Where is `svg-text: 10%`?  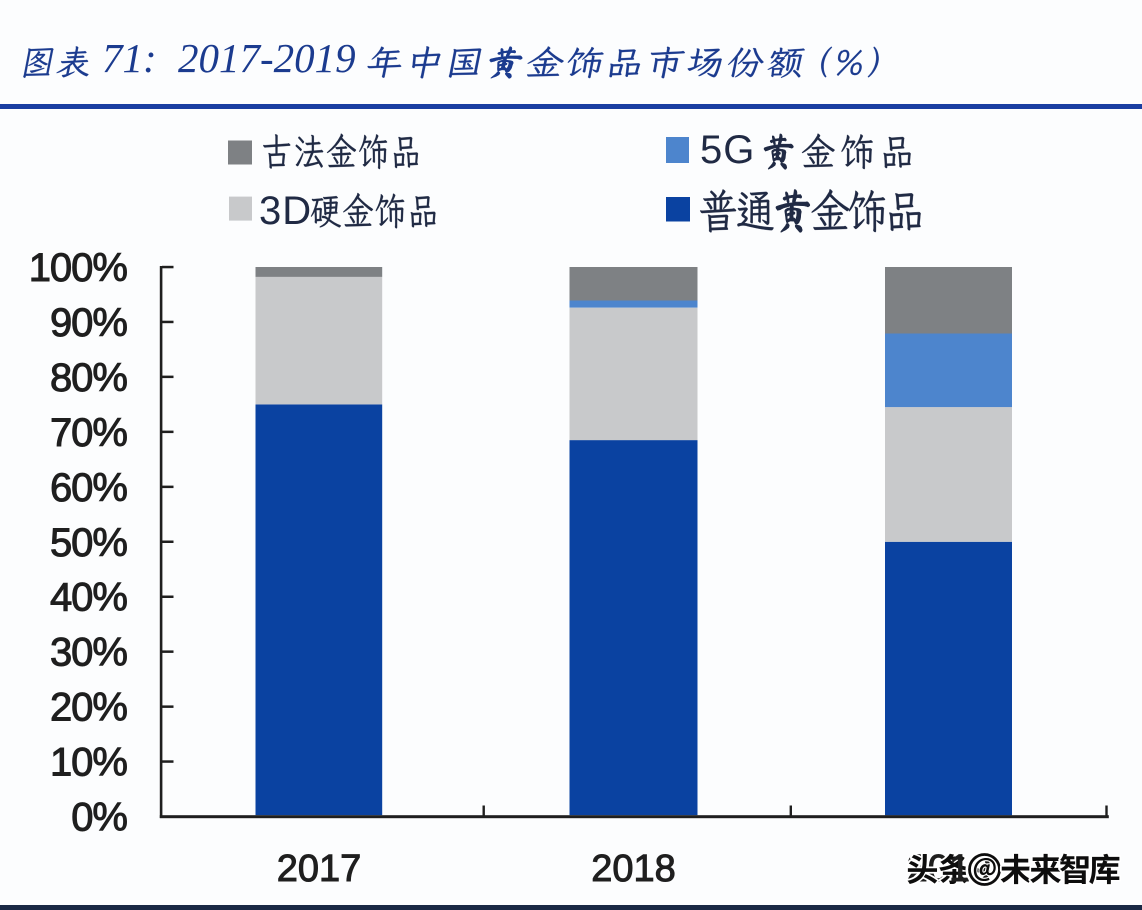
svg-text: 10% is located at coordinates (88, 763).